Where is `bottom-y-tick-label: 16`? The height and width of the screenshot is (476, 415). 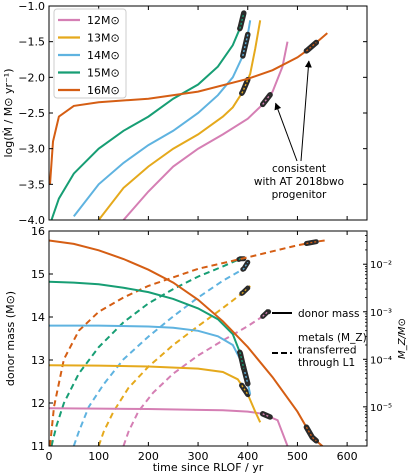
bottom-y-tick-label: 16 is located at coordinates (38, 231).